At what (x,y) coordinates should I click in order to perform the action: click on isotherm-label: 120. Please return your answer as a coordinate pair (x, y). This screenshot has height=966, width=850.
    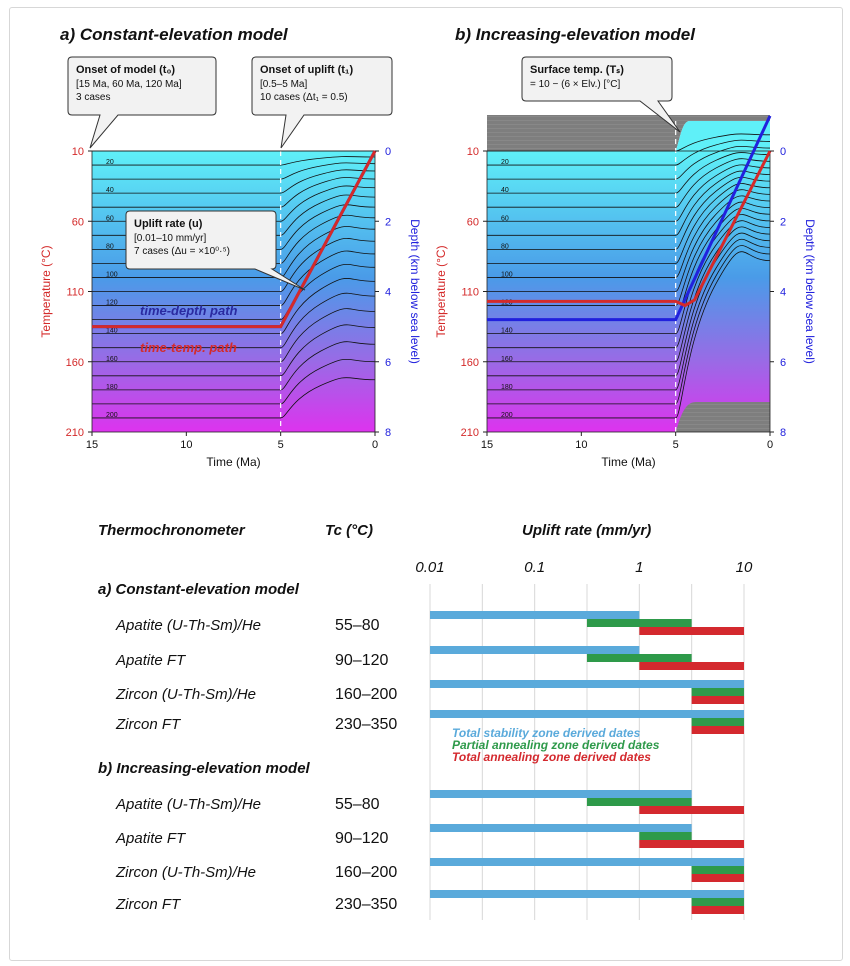
    Looking at the image, I should click on (507, 303).